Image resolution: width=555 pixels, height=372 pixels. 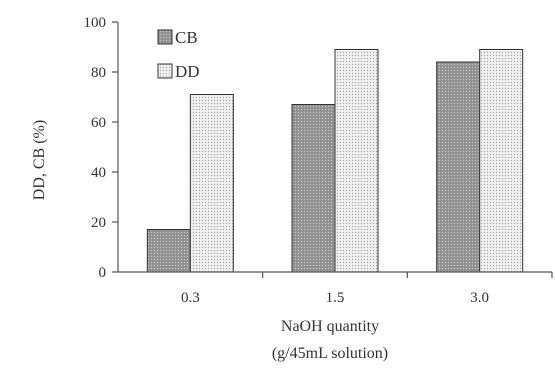 I want to click on x-axis-title-line-2: (g/45mL solution), so click(x=330, y=353).